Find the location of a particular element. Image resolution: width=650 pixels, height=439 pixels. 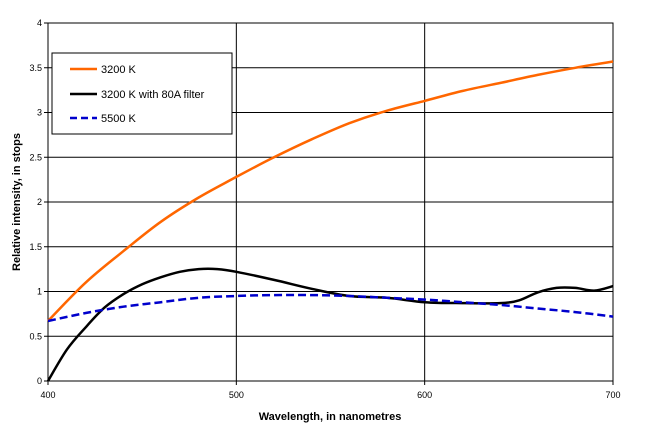

x-axis-title: Wavelength, in nanometres is located at coordinates (330, 417).